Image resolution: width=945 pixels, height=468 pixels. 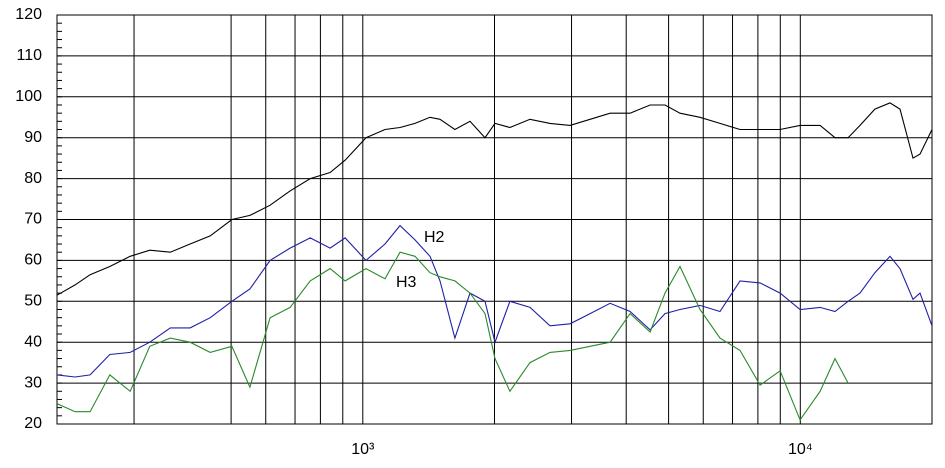 I want to click on y-tick-label: 20, so click(x=33, y=423).